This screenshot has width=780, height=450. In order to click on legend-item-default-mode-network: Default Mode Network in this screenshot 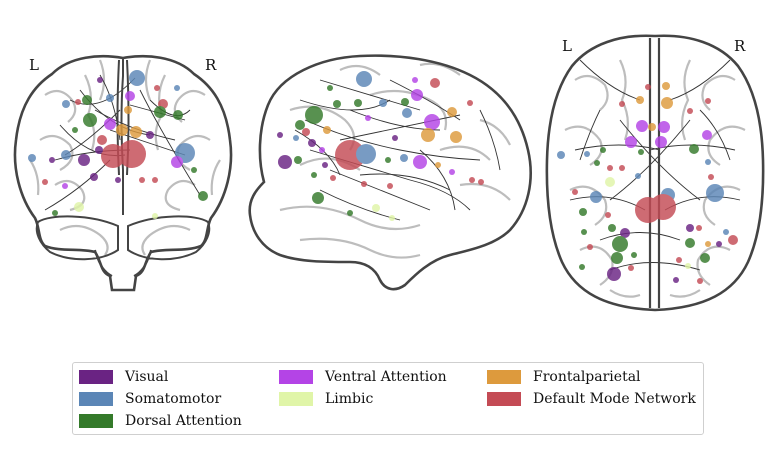, I will do `click(591, 399)`.